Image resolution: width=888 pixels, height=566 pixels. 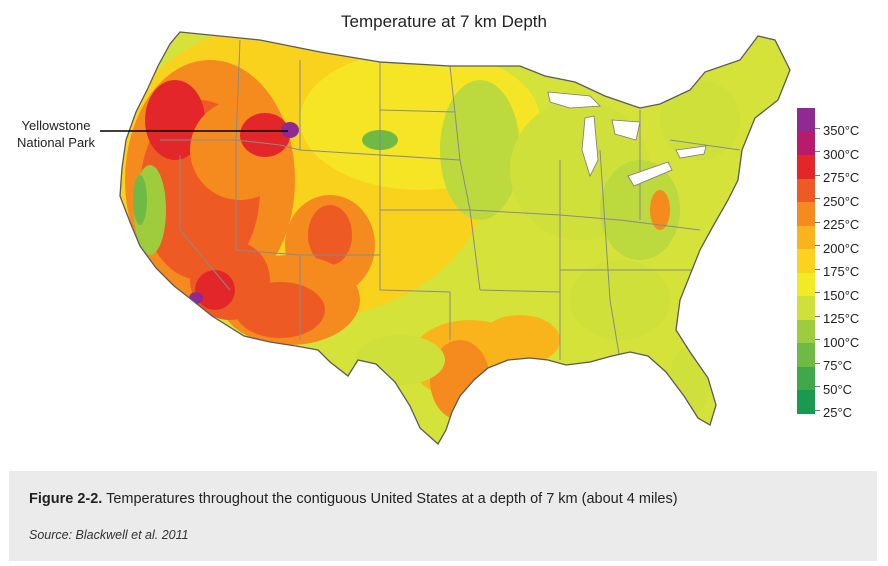 What do you see at coordinates (627, 139) in the screenshot?
I see `great-lakes` at bounding box center [627, 139].